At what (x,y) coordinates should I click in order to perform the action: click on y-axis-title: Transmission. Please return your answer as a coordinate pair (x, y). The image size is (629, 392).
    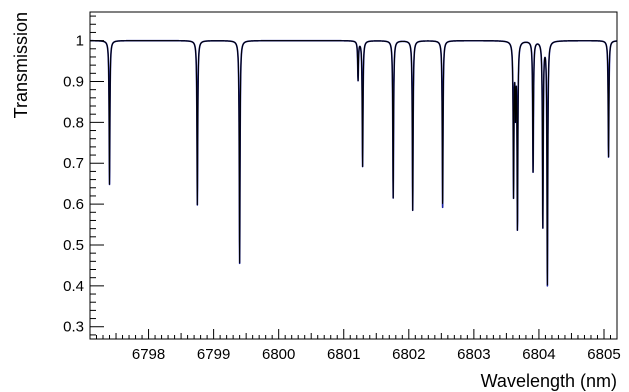
    Looking at the image, I should click on (21, 65).